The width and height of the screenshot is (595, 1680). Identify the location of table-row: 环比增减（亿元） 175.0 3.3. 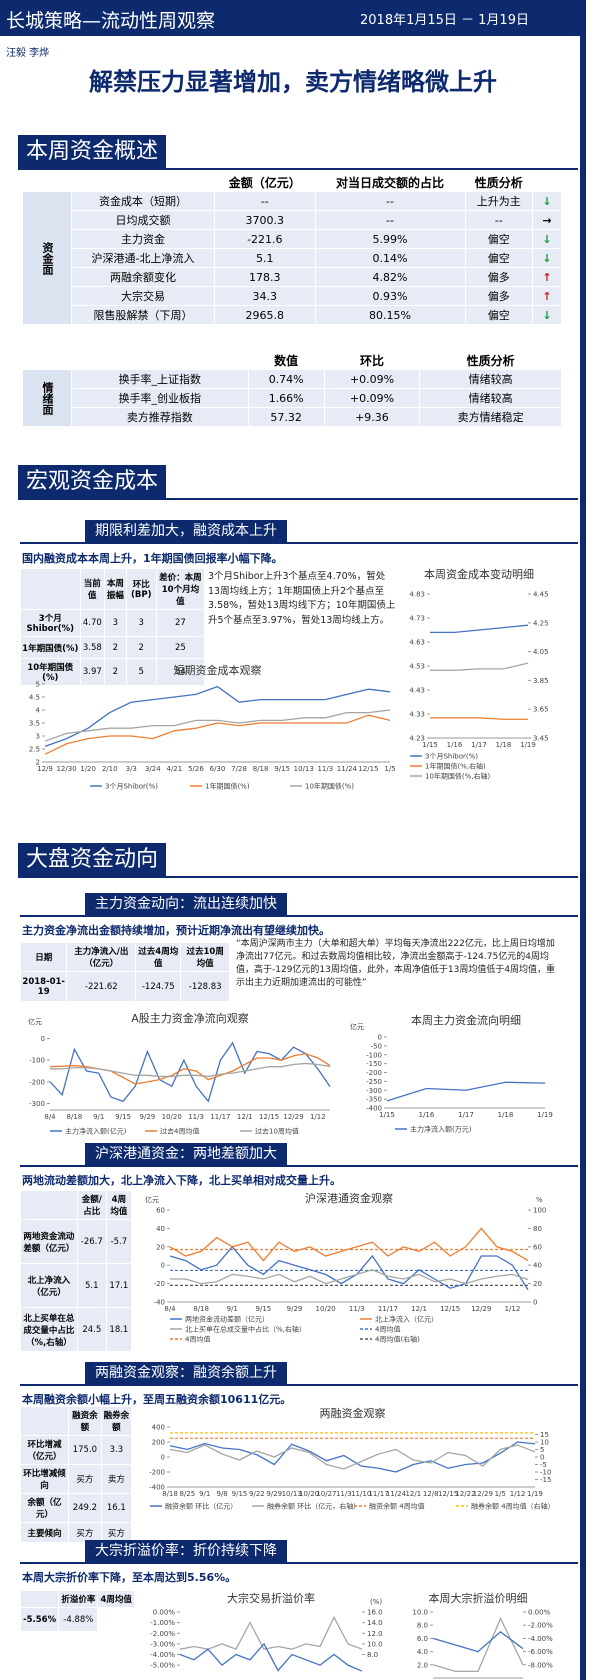
(76, 1450).